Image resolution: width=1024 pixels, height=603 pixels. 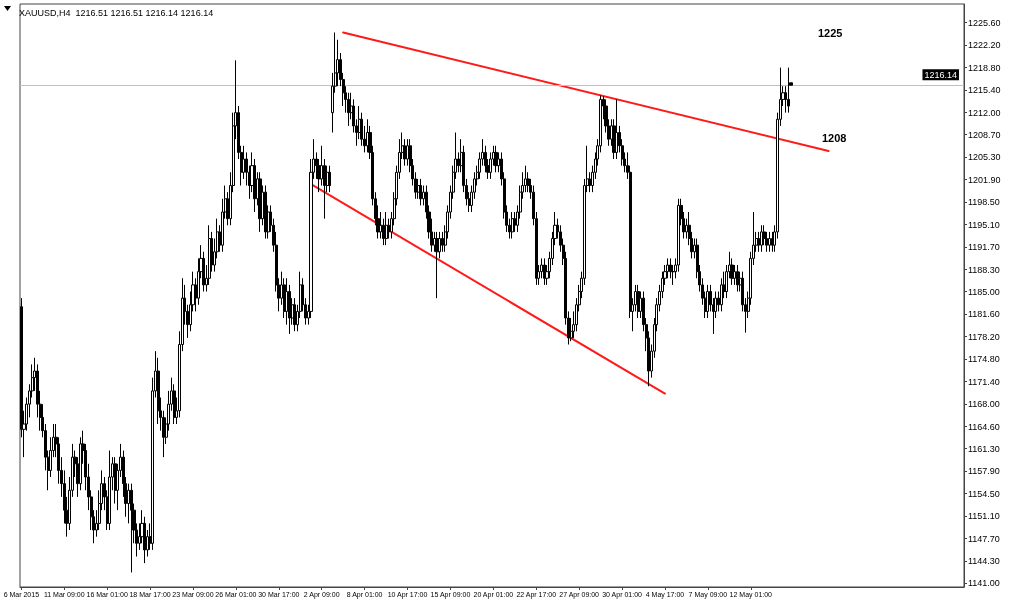 What do you see at coordinates (834, 137) in the screenshot?
I see `annotation: 1208` at bounding box center [834, 137].